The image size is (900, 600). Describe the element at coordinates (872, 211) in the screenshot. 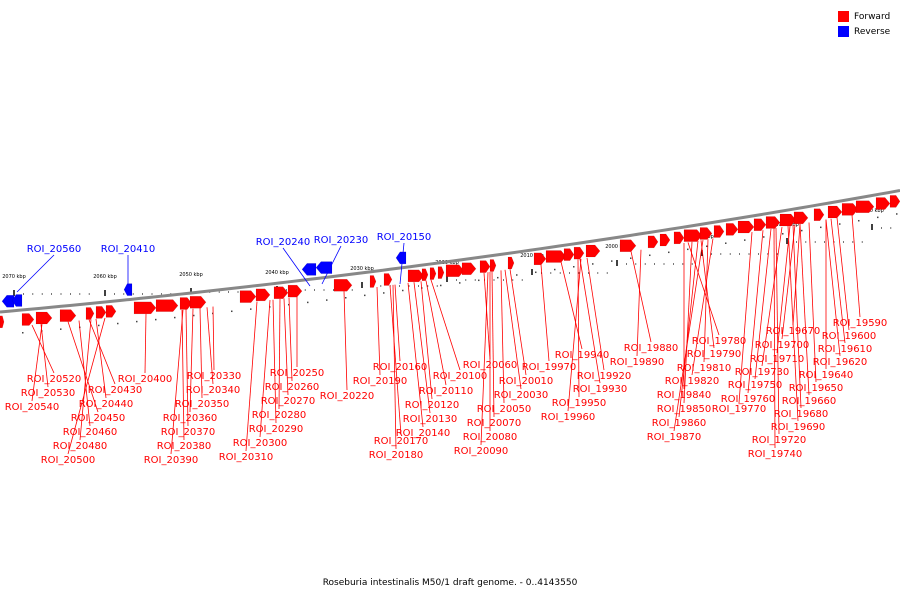

I see `ruler-label: 1970 kbp` at that location.